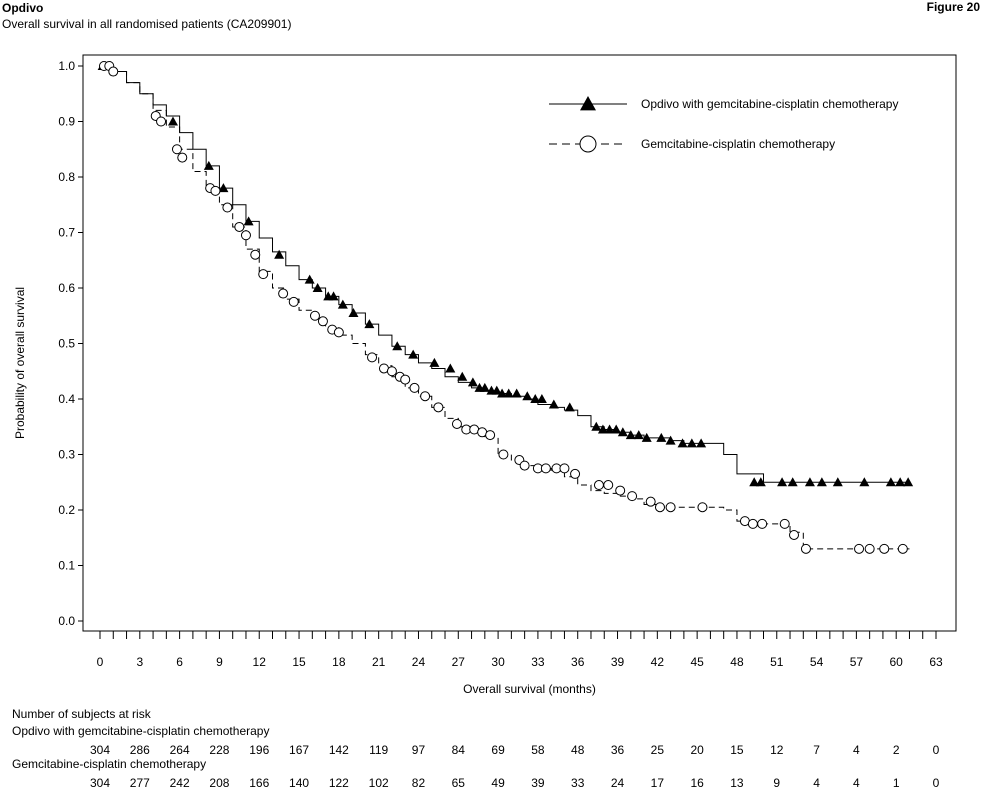  I want to click on x-tick-label: 27, so click(459, 662).